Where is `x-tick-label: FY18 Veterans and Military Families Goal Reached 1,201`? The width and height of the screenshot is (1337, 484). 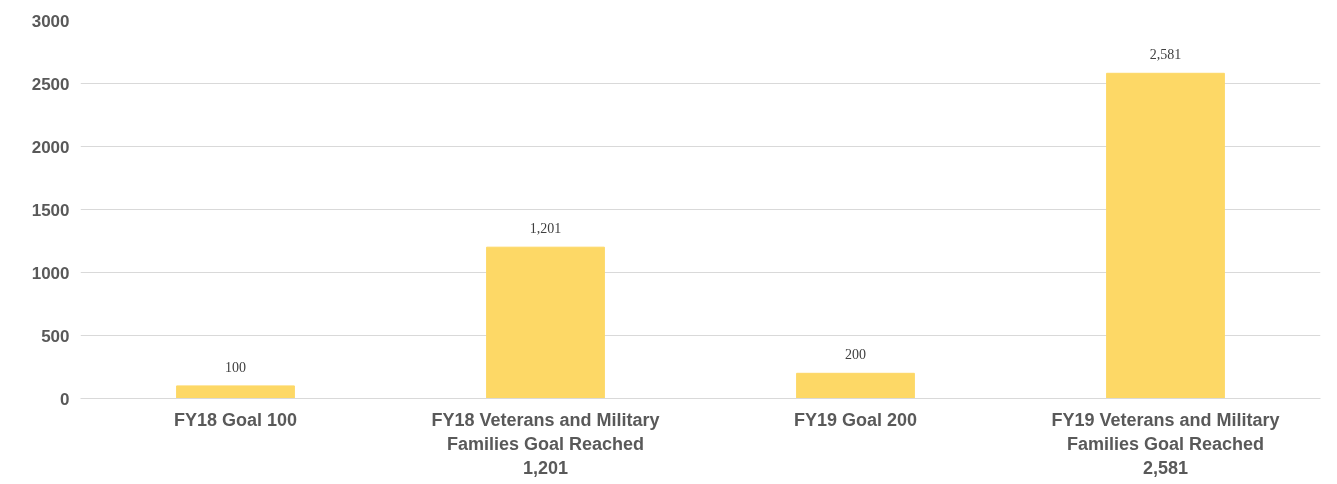
x-tick-label: FY18 Veterans and Military Families Goal Reached 1,201 is located at coordinates (545, 443).